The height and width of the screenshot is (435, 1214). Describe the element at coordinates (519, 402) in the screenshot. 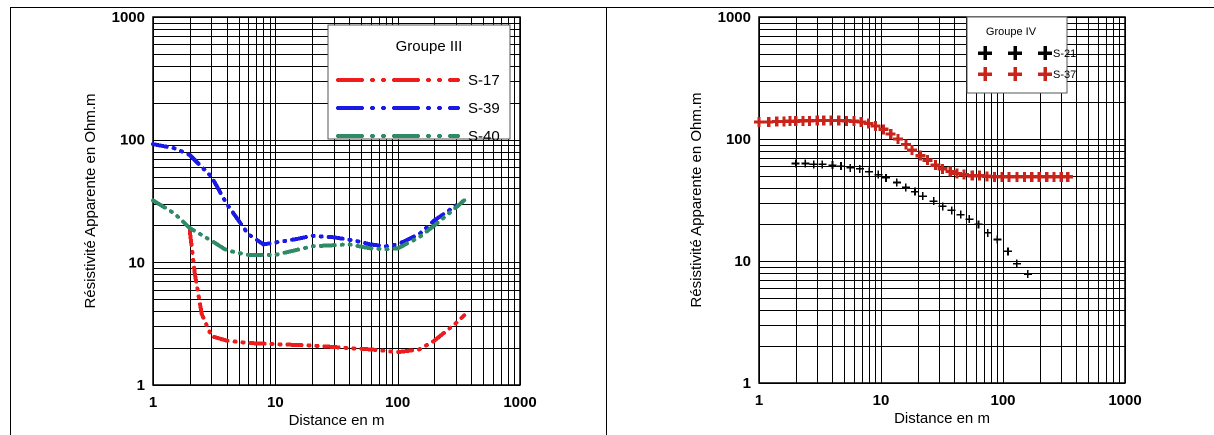

I see `left-x-tick-label: 1000` at that location.